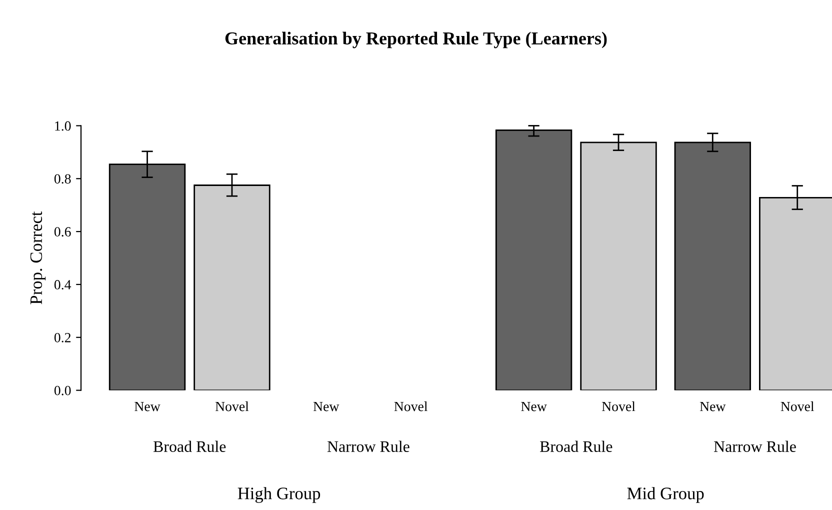  I want to click on chart-title: Generalisation by Reported Rule Type (Learners), so click(416, 40).